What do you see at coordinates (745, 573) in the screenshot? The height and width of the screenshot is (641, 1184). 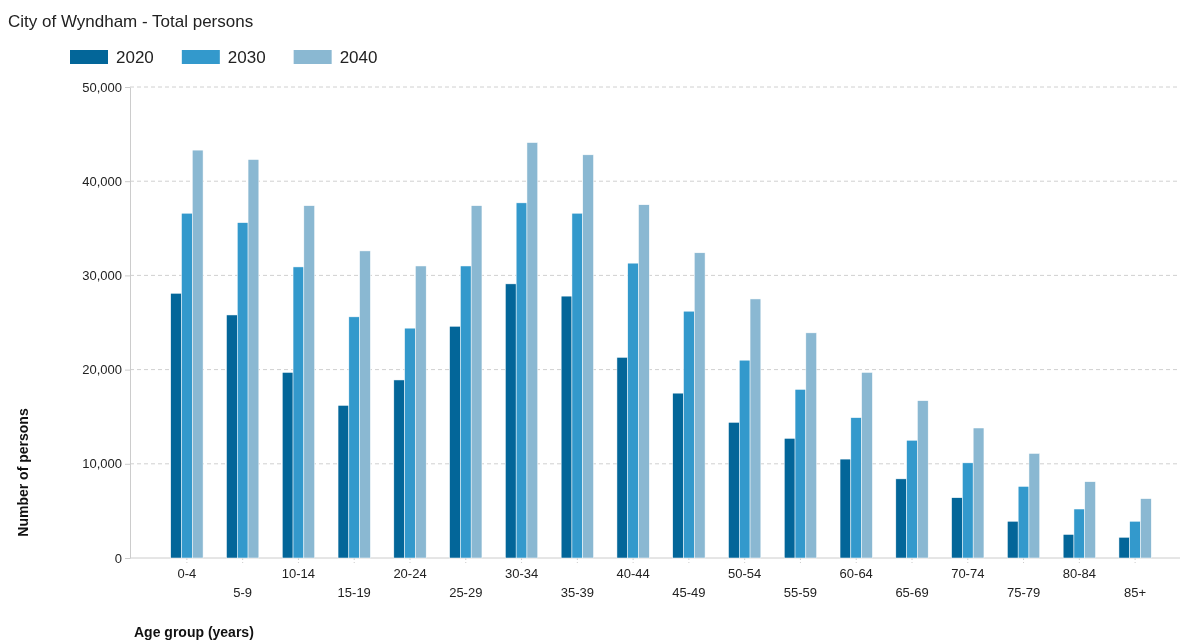 I see `x-tick-label: 50-54` at bounding box center [745, 573].